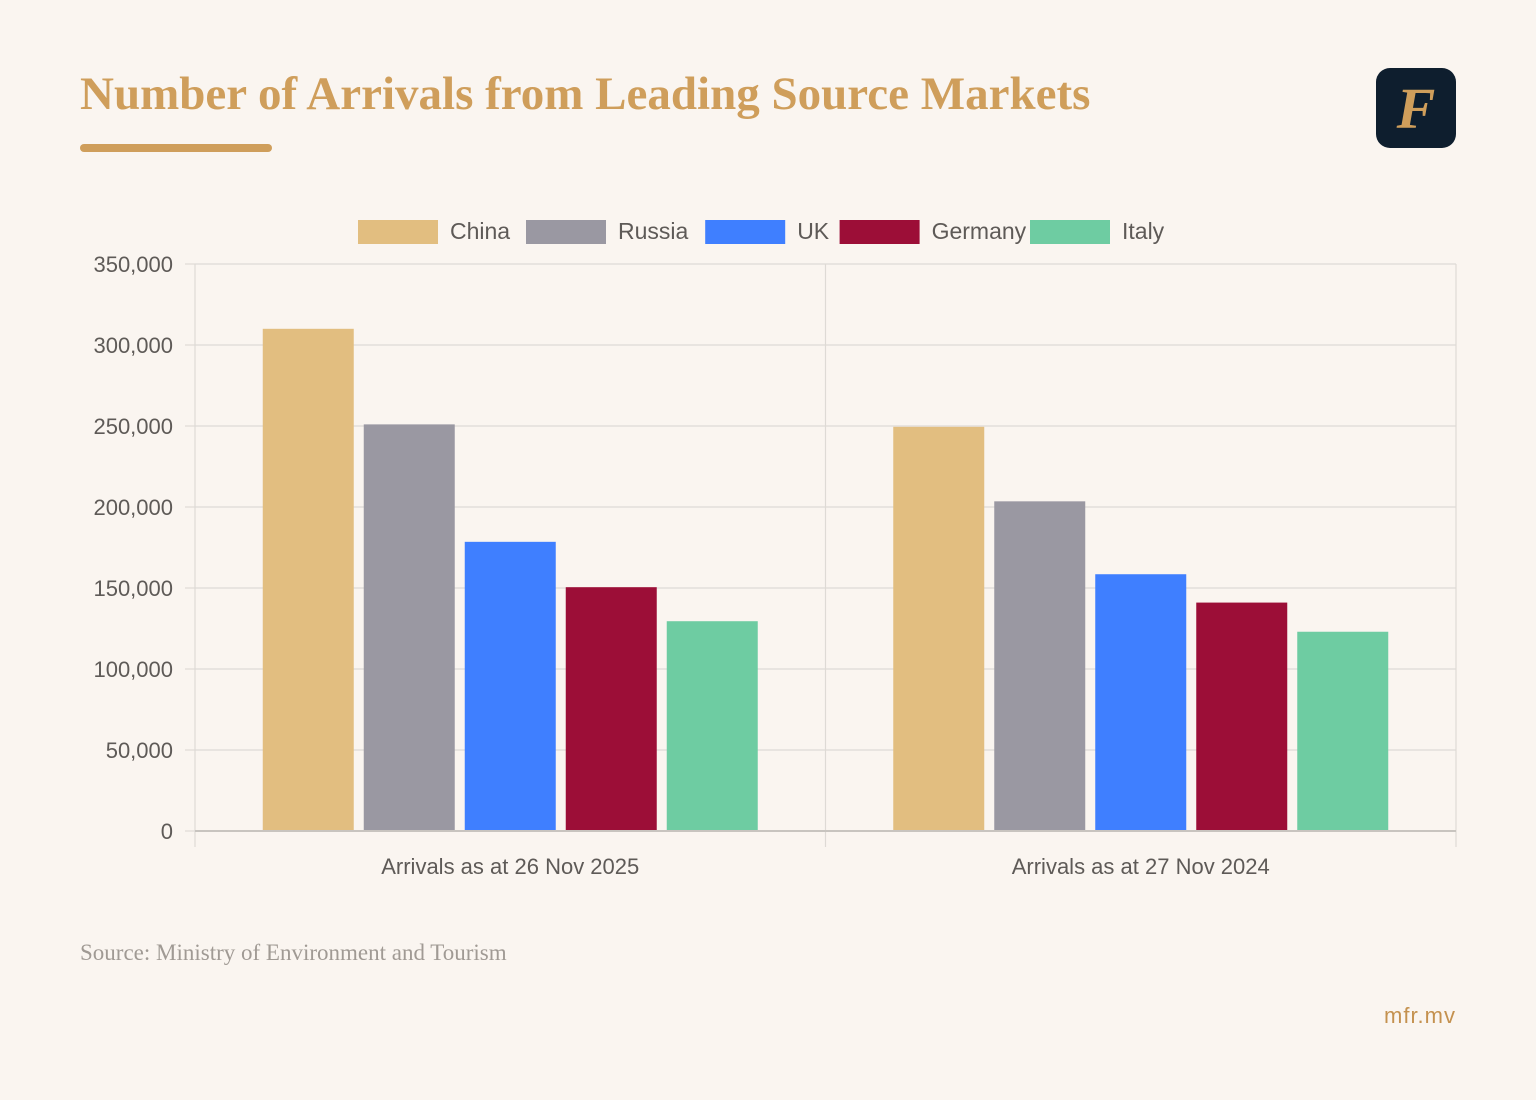 This screenshot has height=1100, width=1536. I want to click on legend-label-germany: Germany, so click(979, 231).